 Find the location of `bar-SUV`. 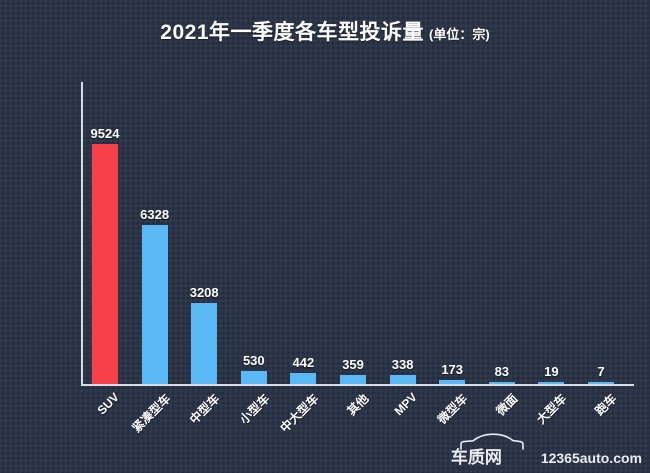

bar-SUV is located at coordinates (105, 264).